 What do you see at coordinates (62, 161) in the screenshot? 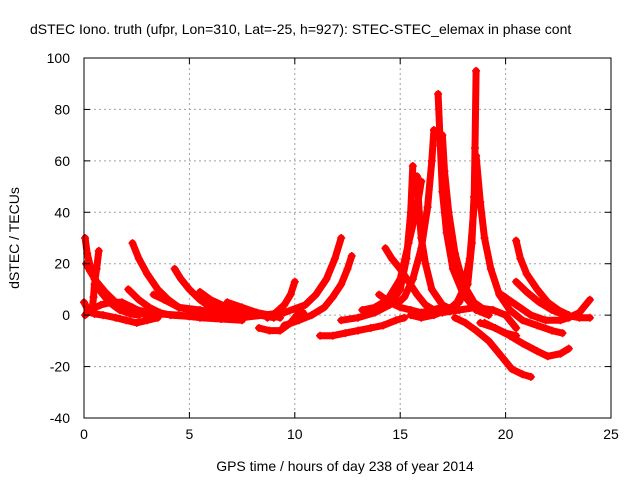
I see `y-tick-label: 60` at bounding box center [62, 161].